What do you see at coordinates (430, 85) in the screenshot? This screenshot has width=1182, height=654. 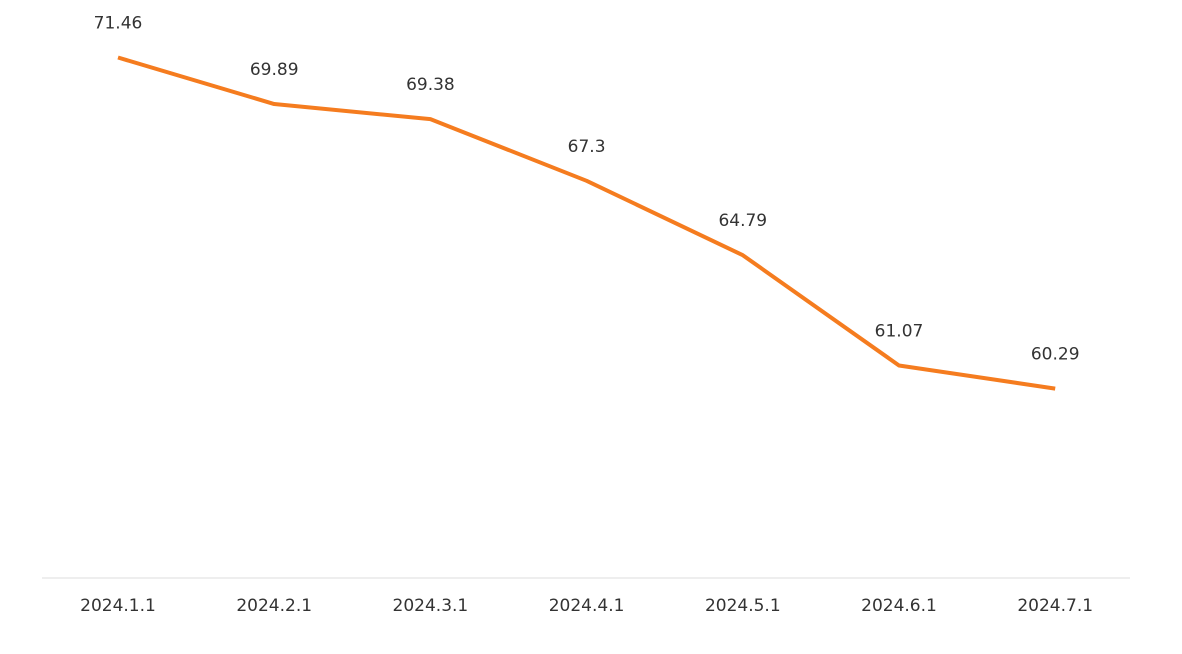 I see `data-label: 69.38` at bounding box center [430, 85].